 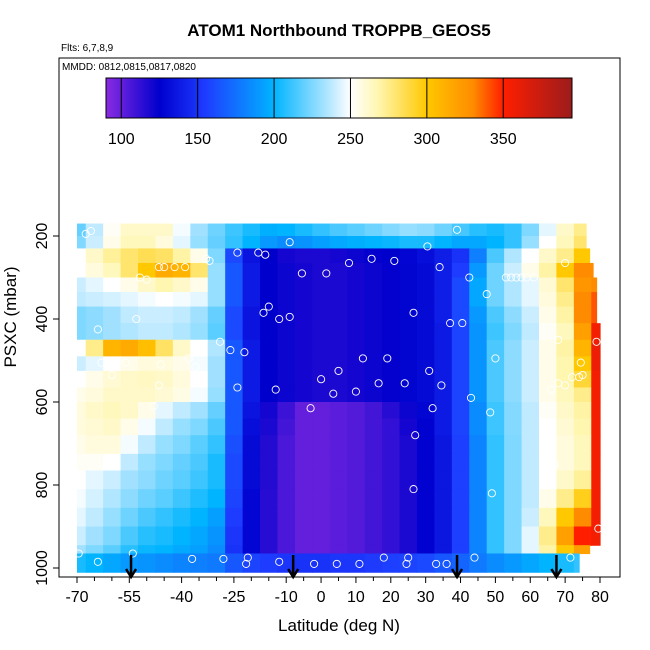 I want to click on x-tick-label: -40, so click(x=181, y=597).